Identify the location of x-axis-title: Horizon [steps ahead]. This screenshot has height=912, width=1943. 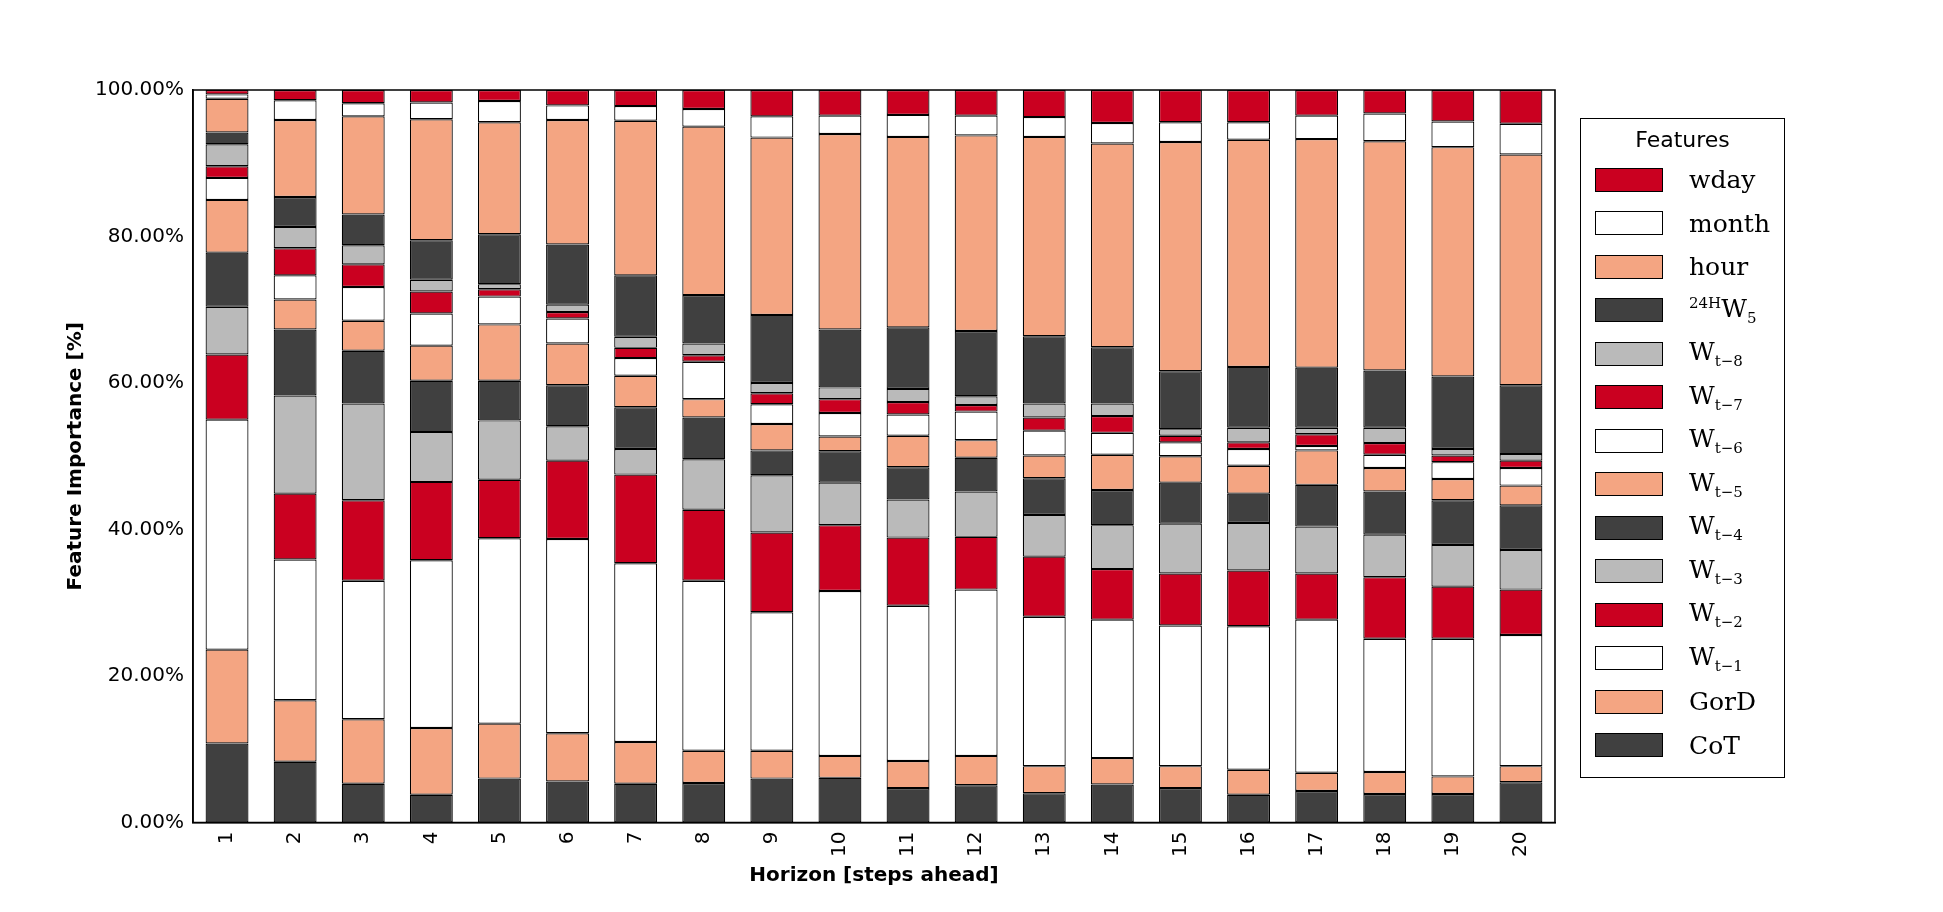
(874, 874).